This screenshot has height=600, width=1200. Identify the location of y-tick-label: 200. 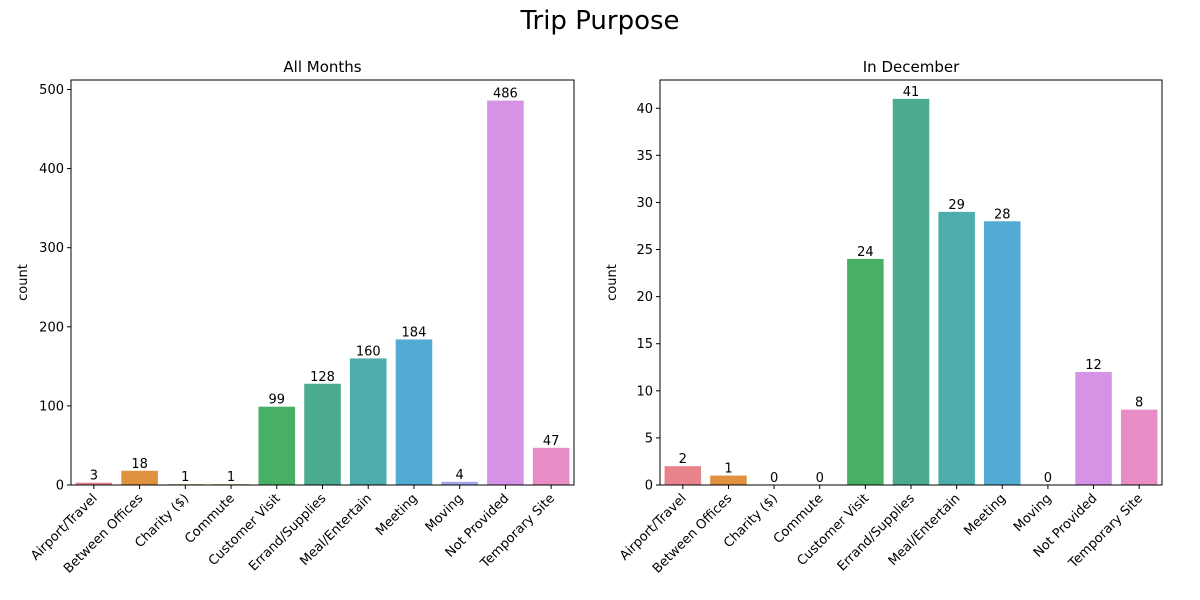
(51, 327).